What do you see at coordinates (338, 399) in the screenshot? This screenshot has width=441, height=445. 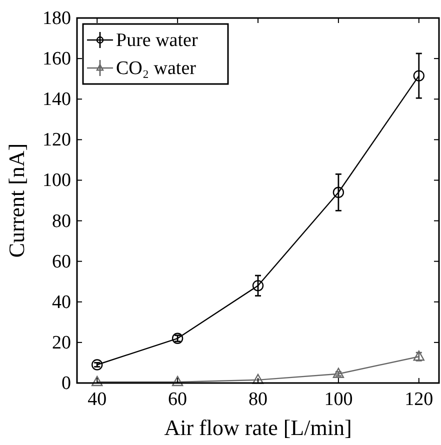 I see `x-tick-label: 100` at bounding box center [338, 399].